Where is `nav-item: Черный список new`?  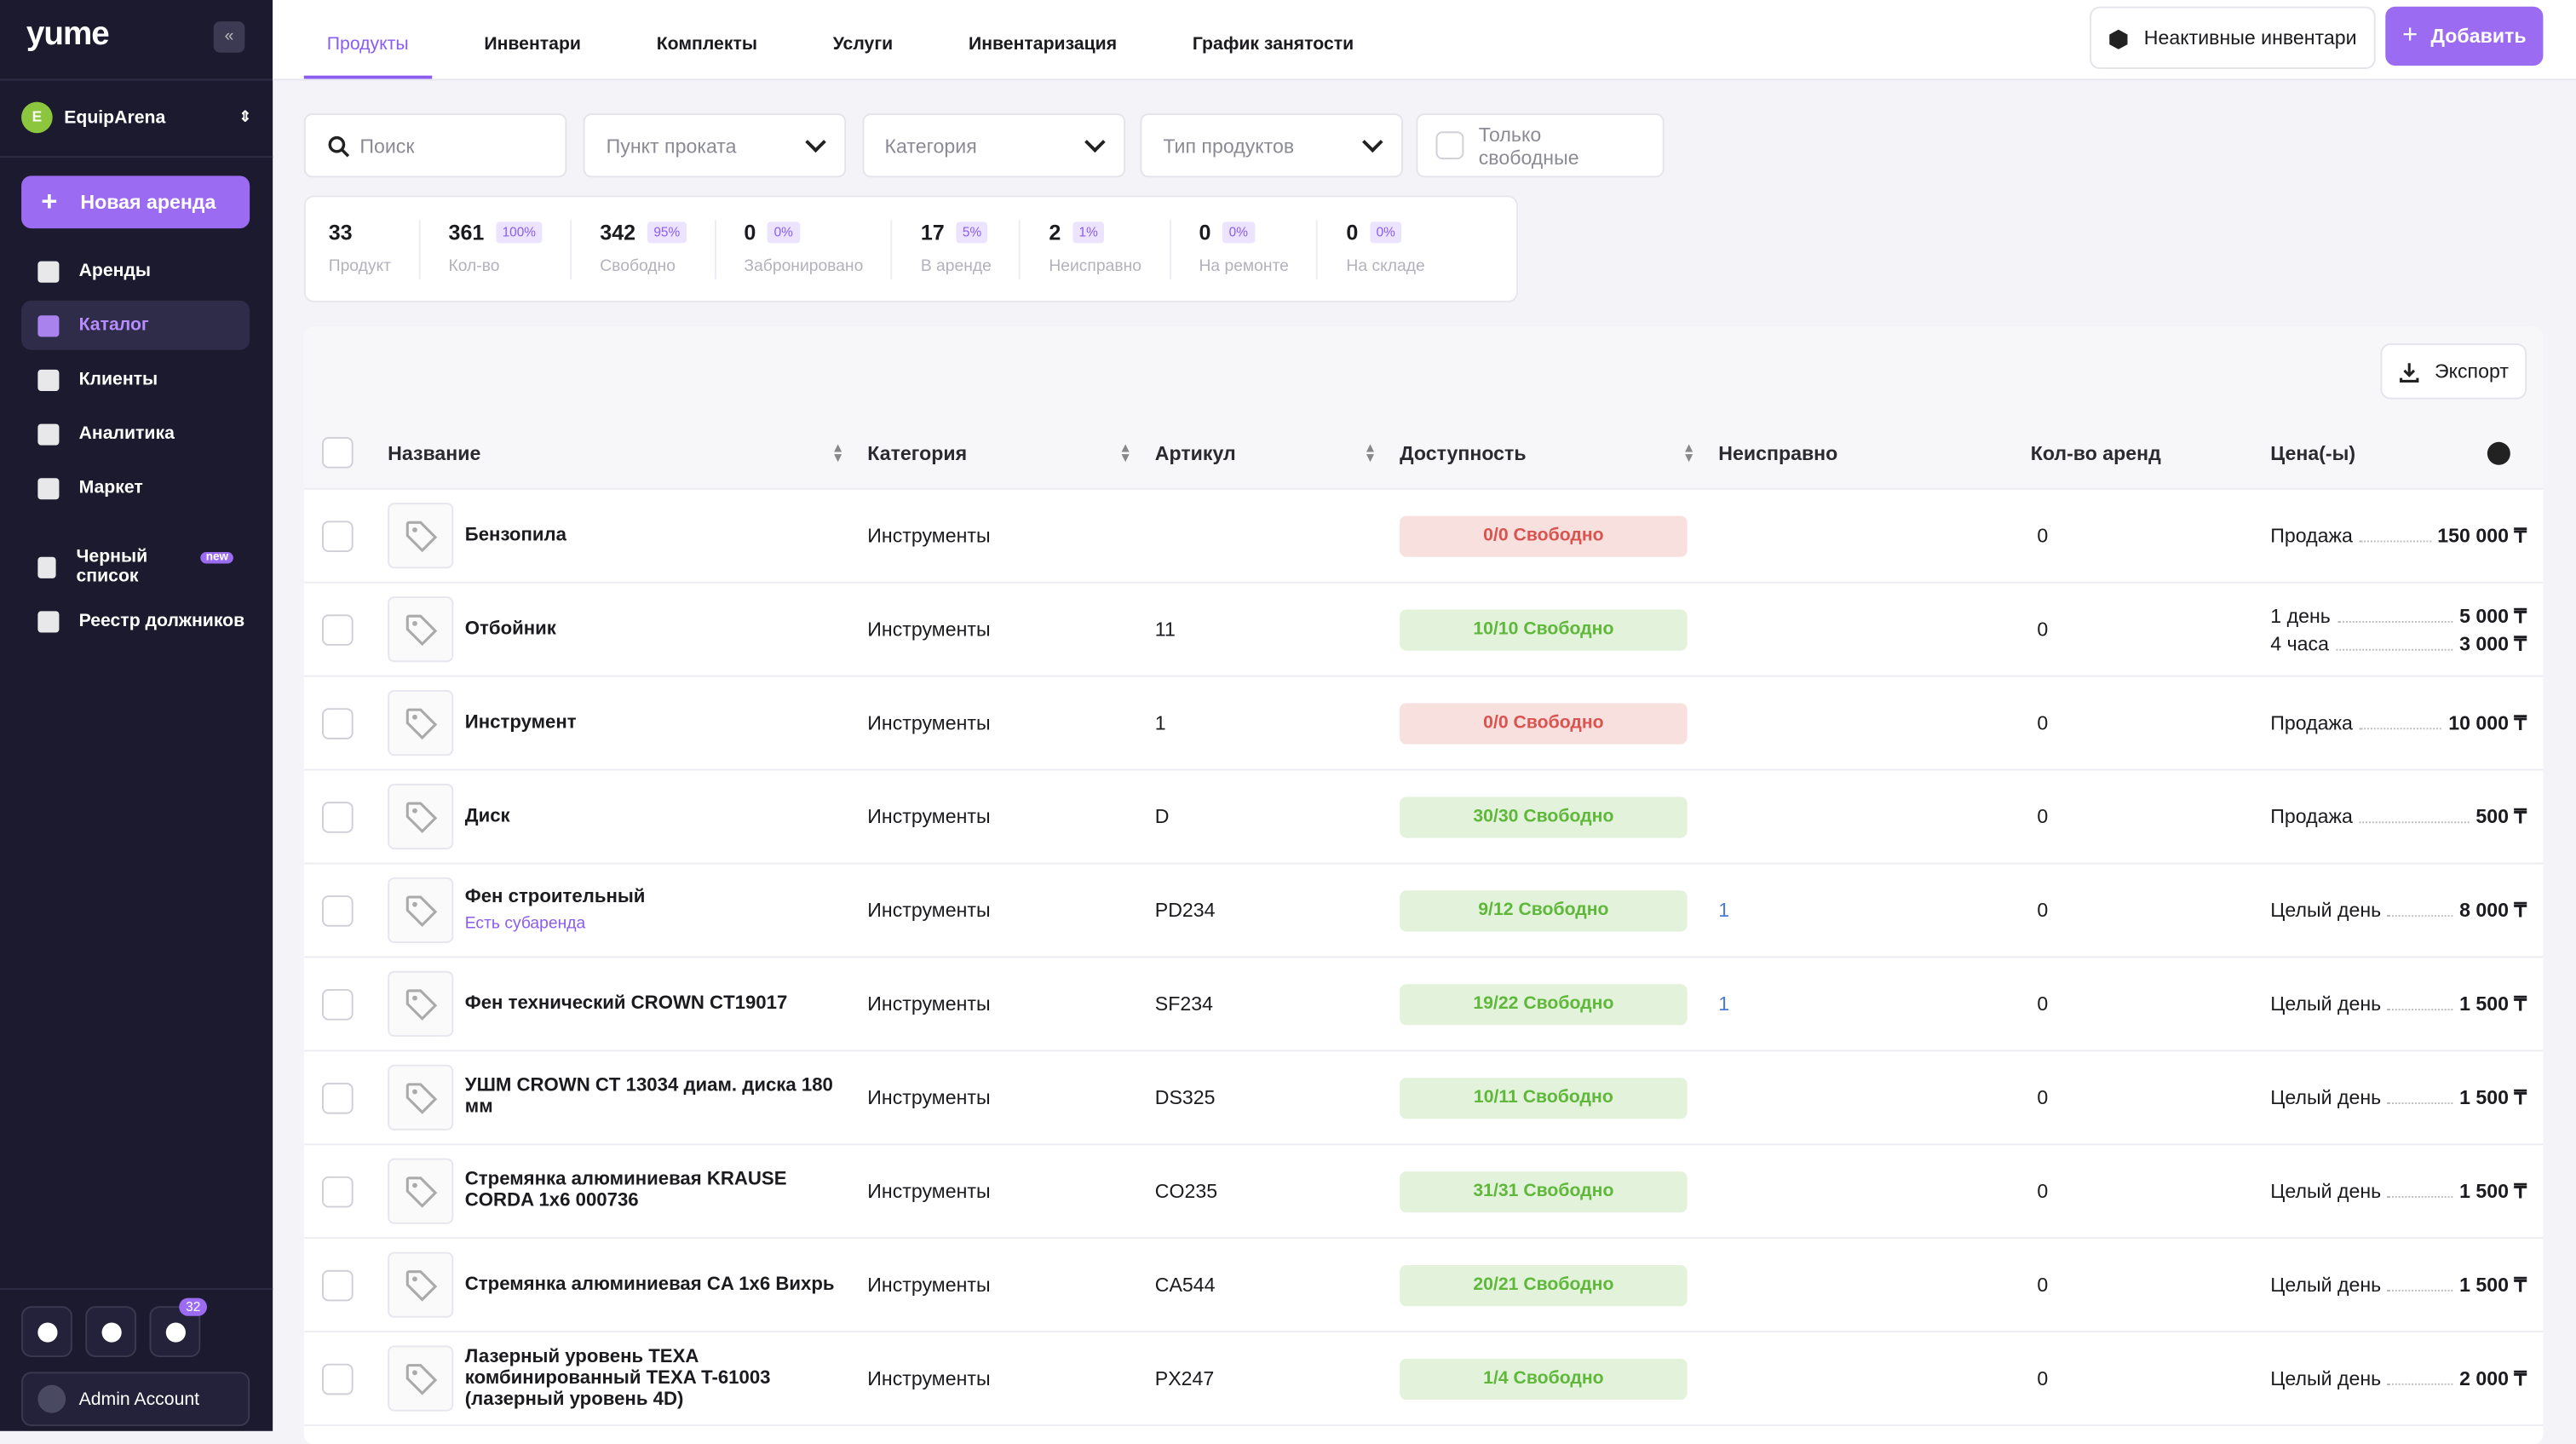
nav-item: Черный список new is located at coordinates (136, 566).